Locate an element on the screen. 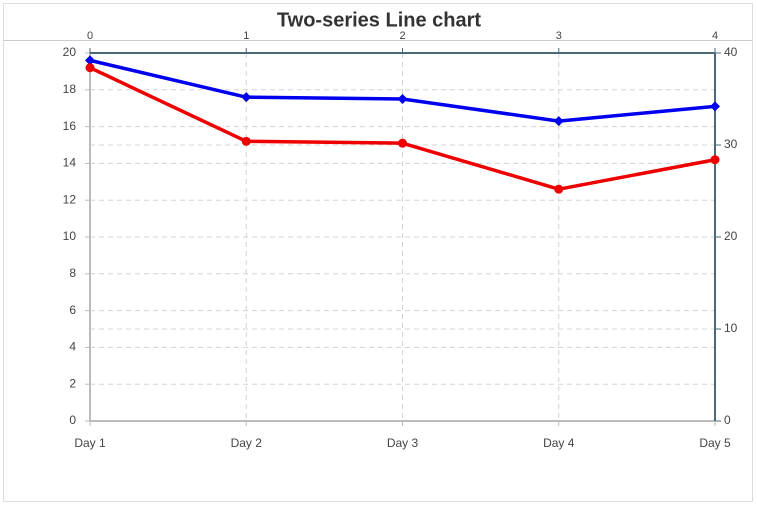 The width and height of the screenshot is (757, 507). y2-tick-label: 0 is located at coordinates (727, 420).